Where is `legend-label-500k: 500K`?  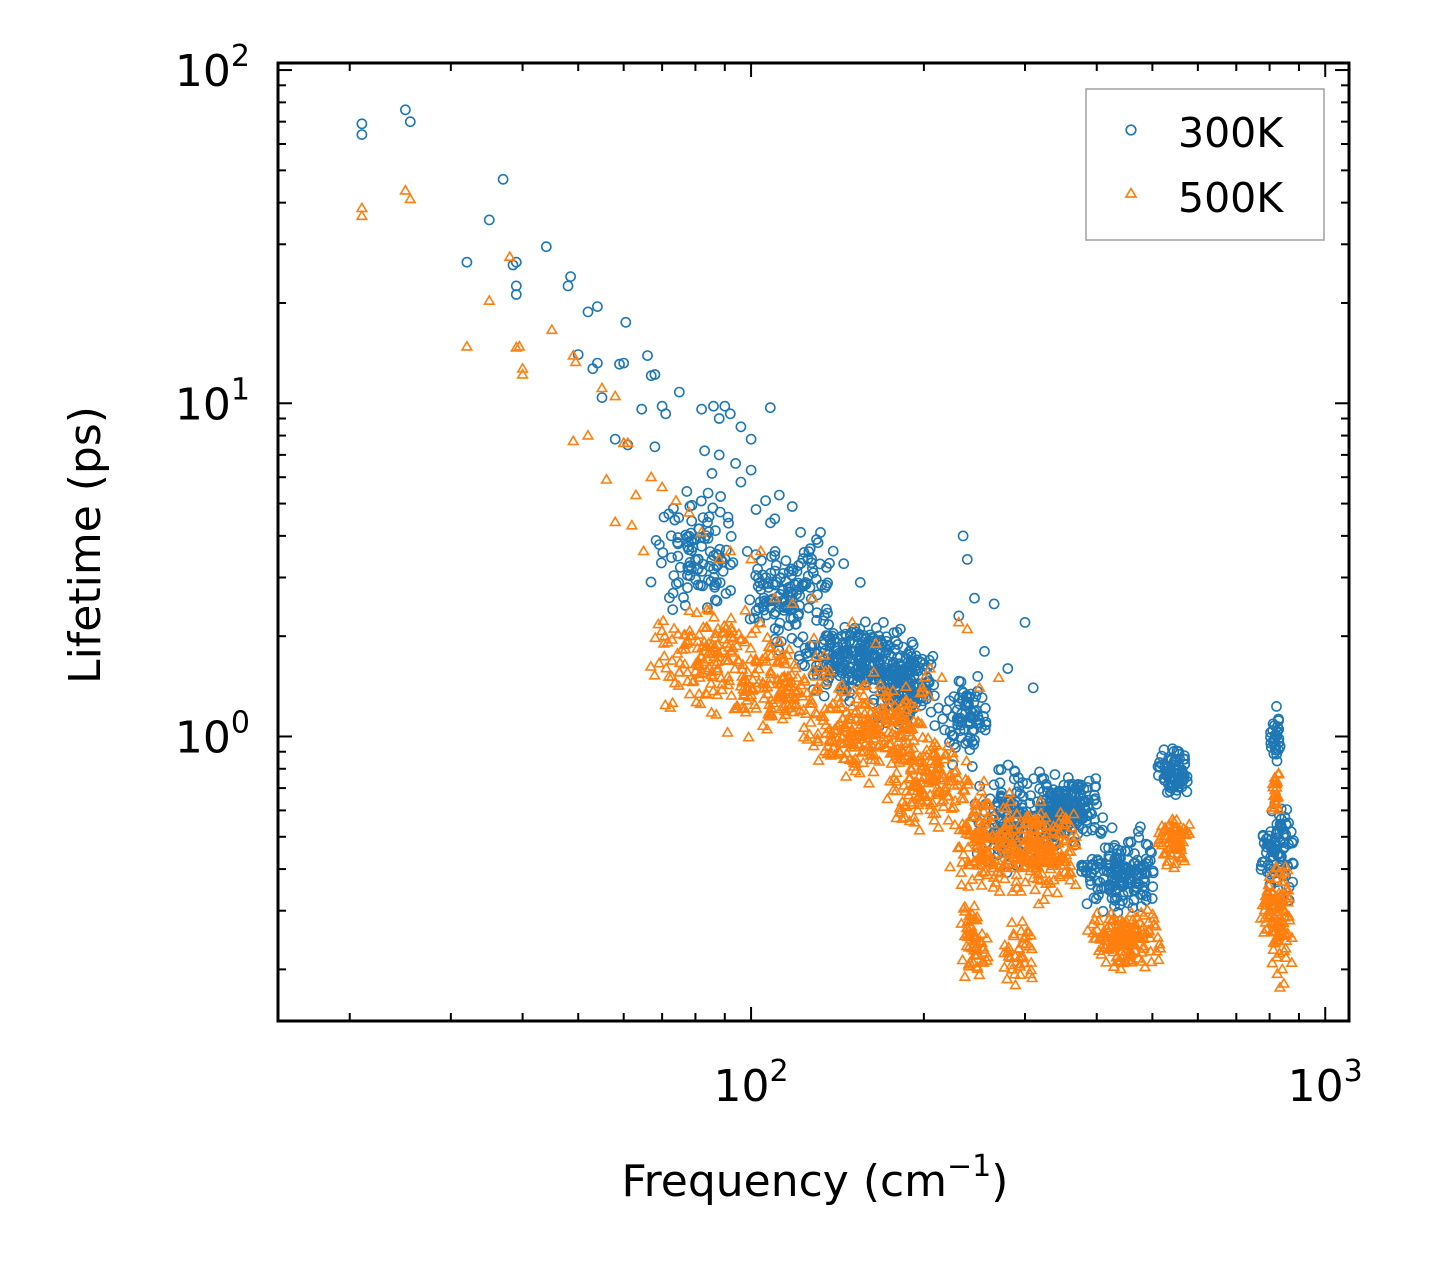
legend-label-500k: 500K is located at coordinates (1231, 198).